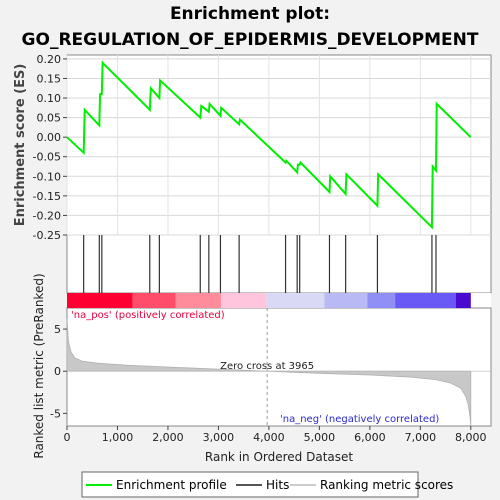  Describe the element at coordinates (219, 437) in the screenshot. I see `x-tick-label: 3,000` at that location.